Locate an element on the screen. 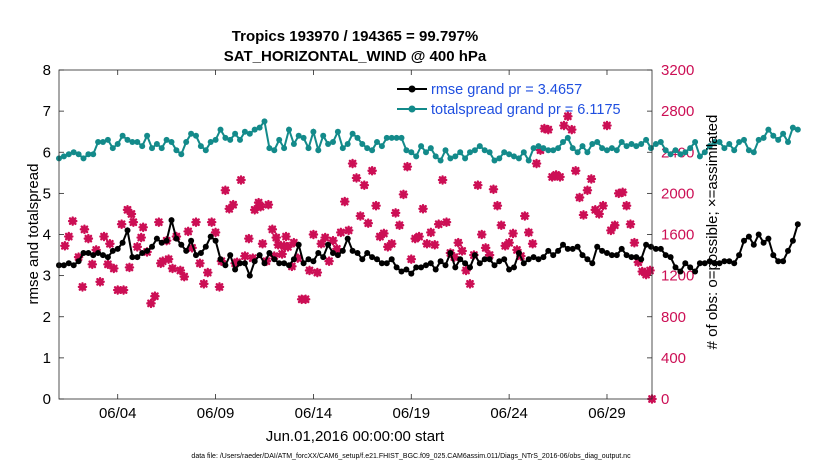  y-tick-label-right: 0 is located at coordinates (665, 399).